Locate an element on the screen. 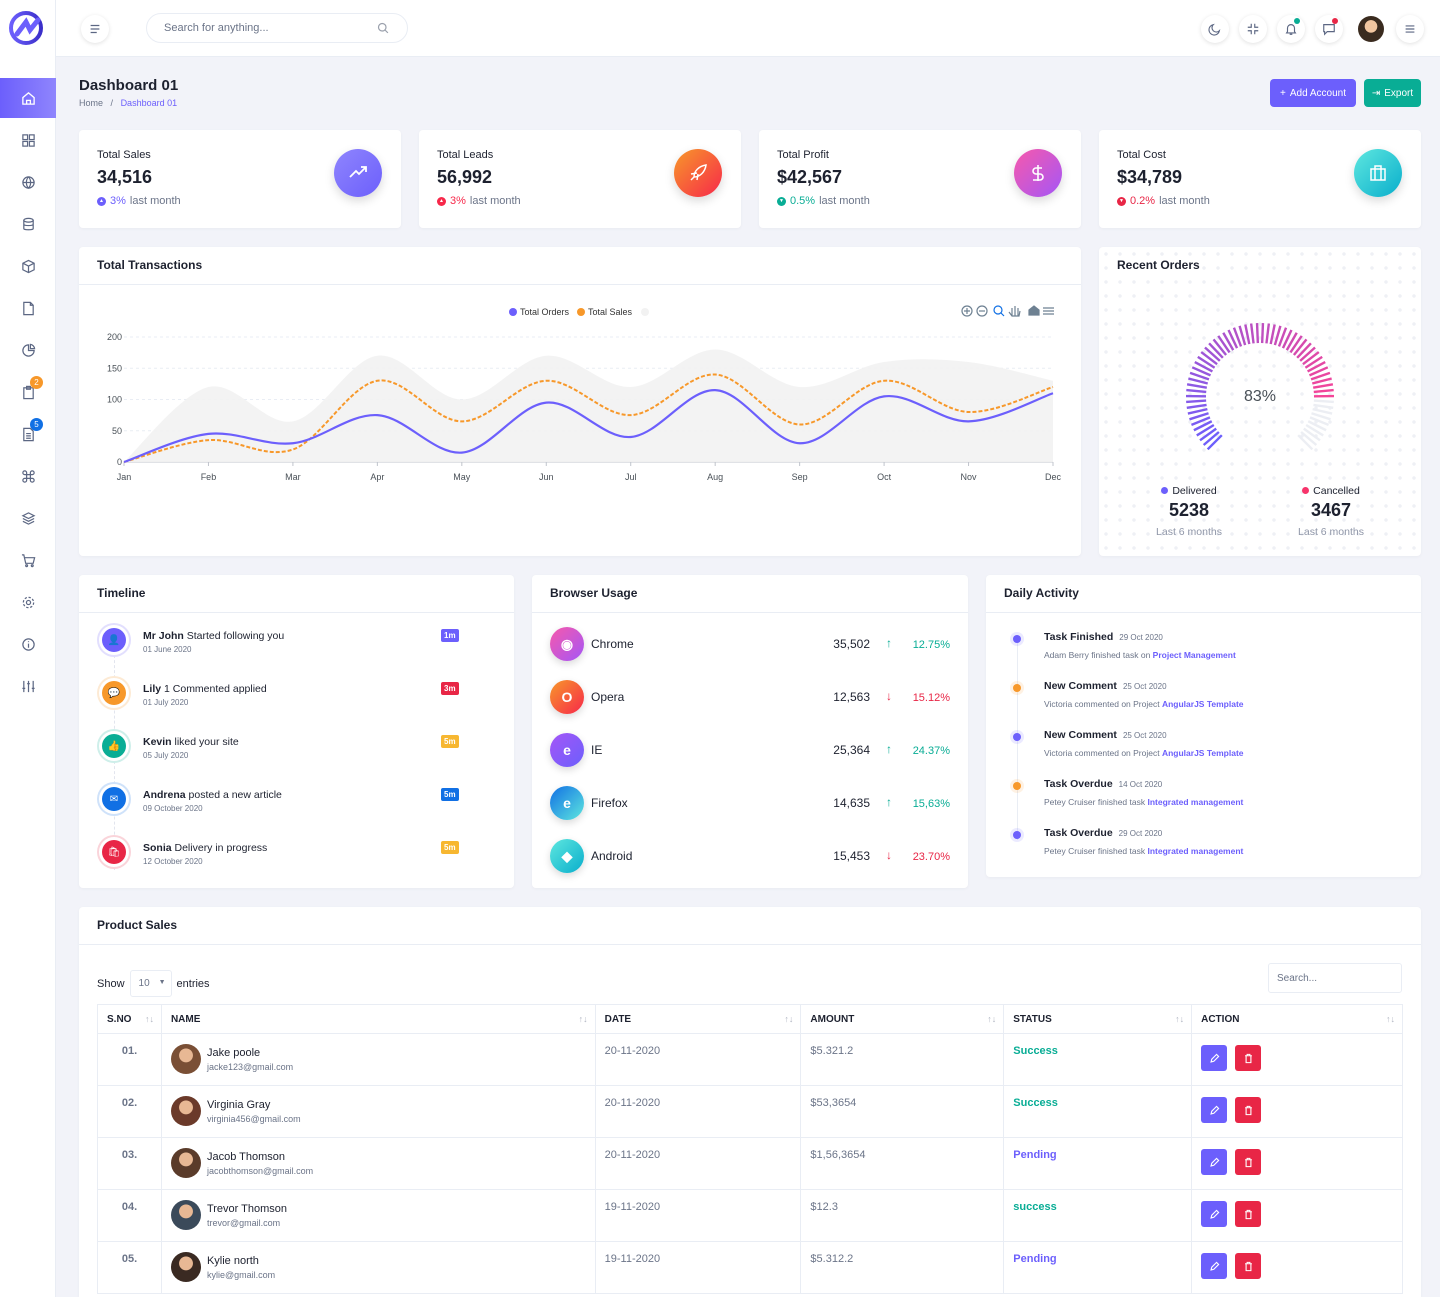 The height and width of the screenshot is (1297, 1440). timeline-name: Mr John is located at coordinates (163, 636).